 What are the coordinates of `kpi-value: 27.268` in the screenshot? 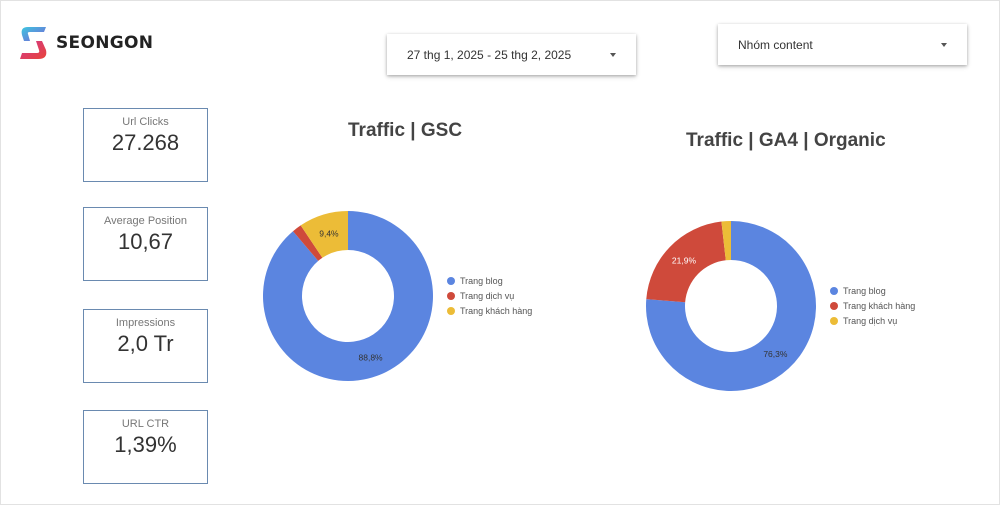 It's located at (145, 142).